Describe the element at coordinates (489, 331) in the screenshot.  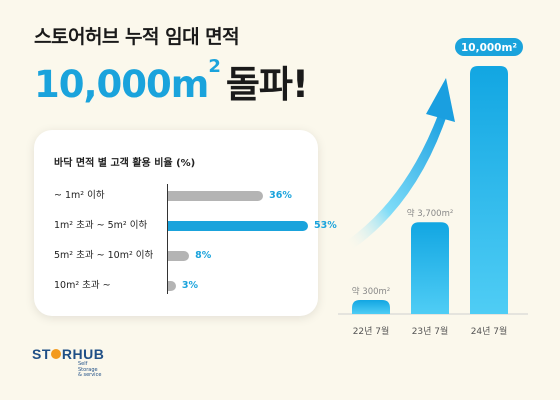
I see `vbar-category-label: 24년 7월` at that location.